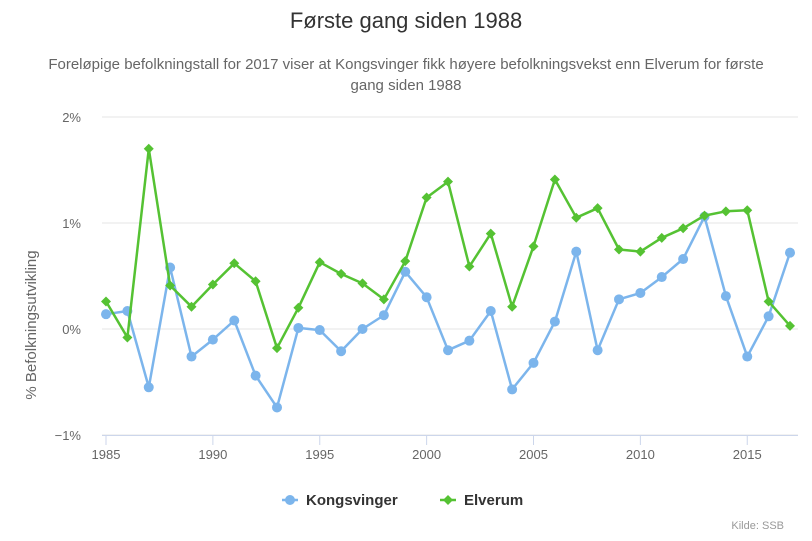 The width and height of the screenshot is (812, 541). What do you see at coordinates (747, 454) in the screenshot?
I see `x-tick-label: 2015` at bounding box center [747, 454].